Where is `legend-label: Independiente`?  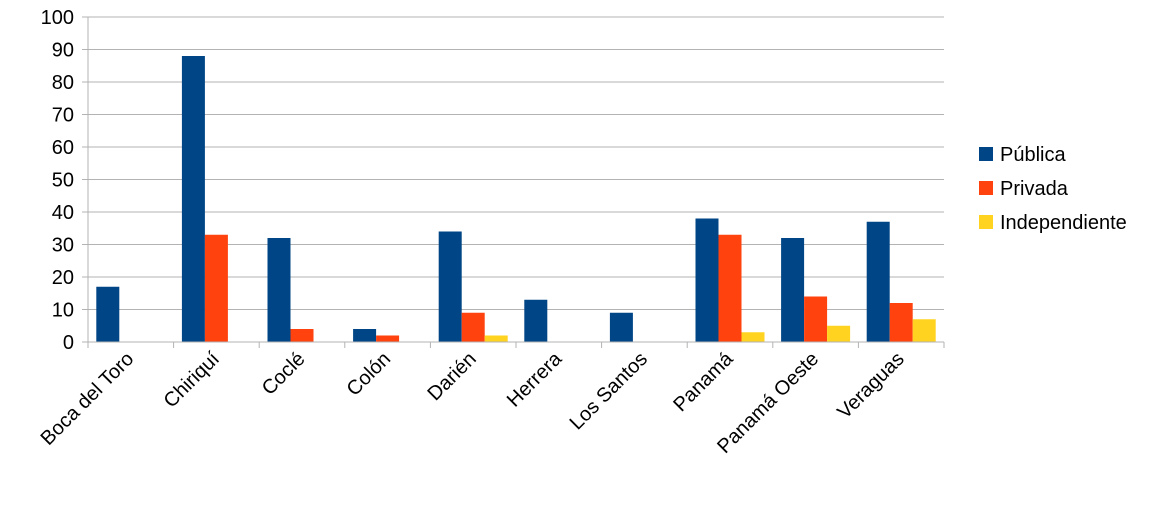 legend-label: Independiente is located at coordinates (1063, 223).